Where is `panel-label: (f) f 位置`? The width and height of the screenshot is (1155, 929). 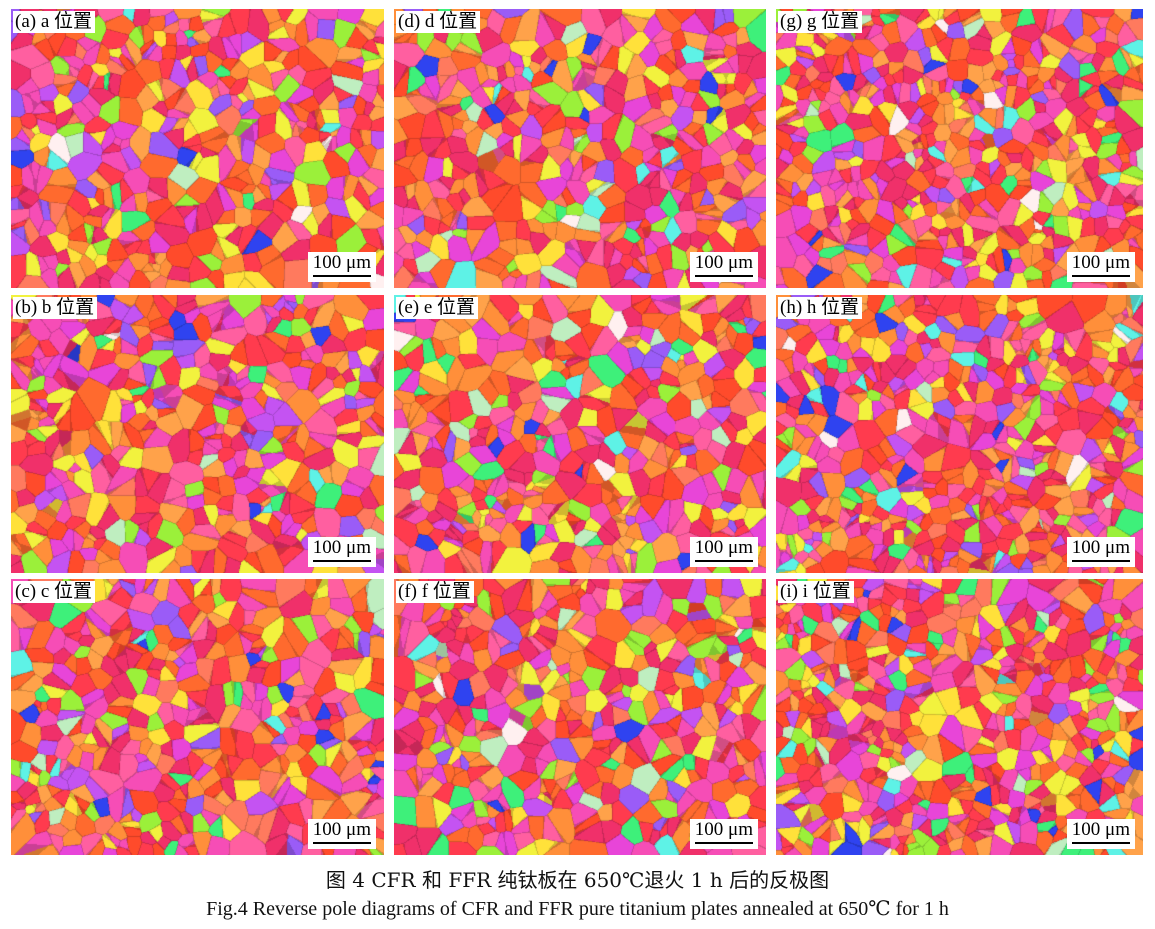
panel-label: (f) f 位置 is located at coordinates (435, 592).